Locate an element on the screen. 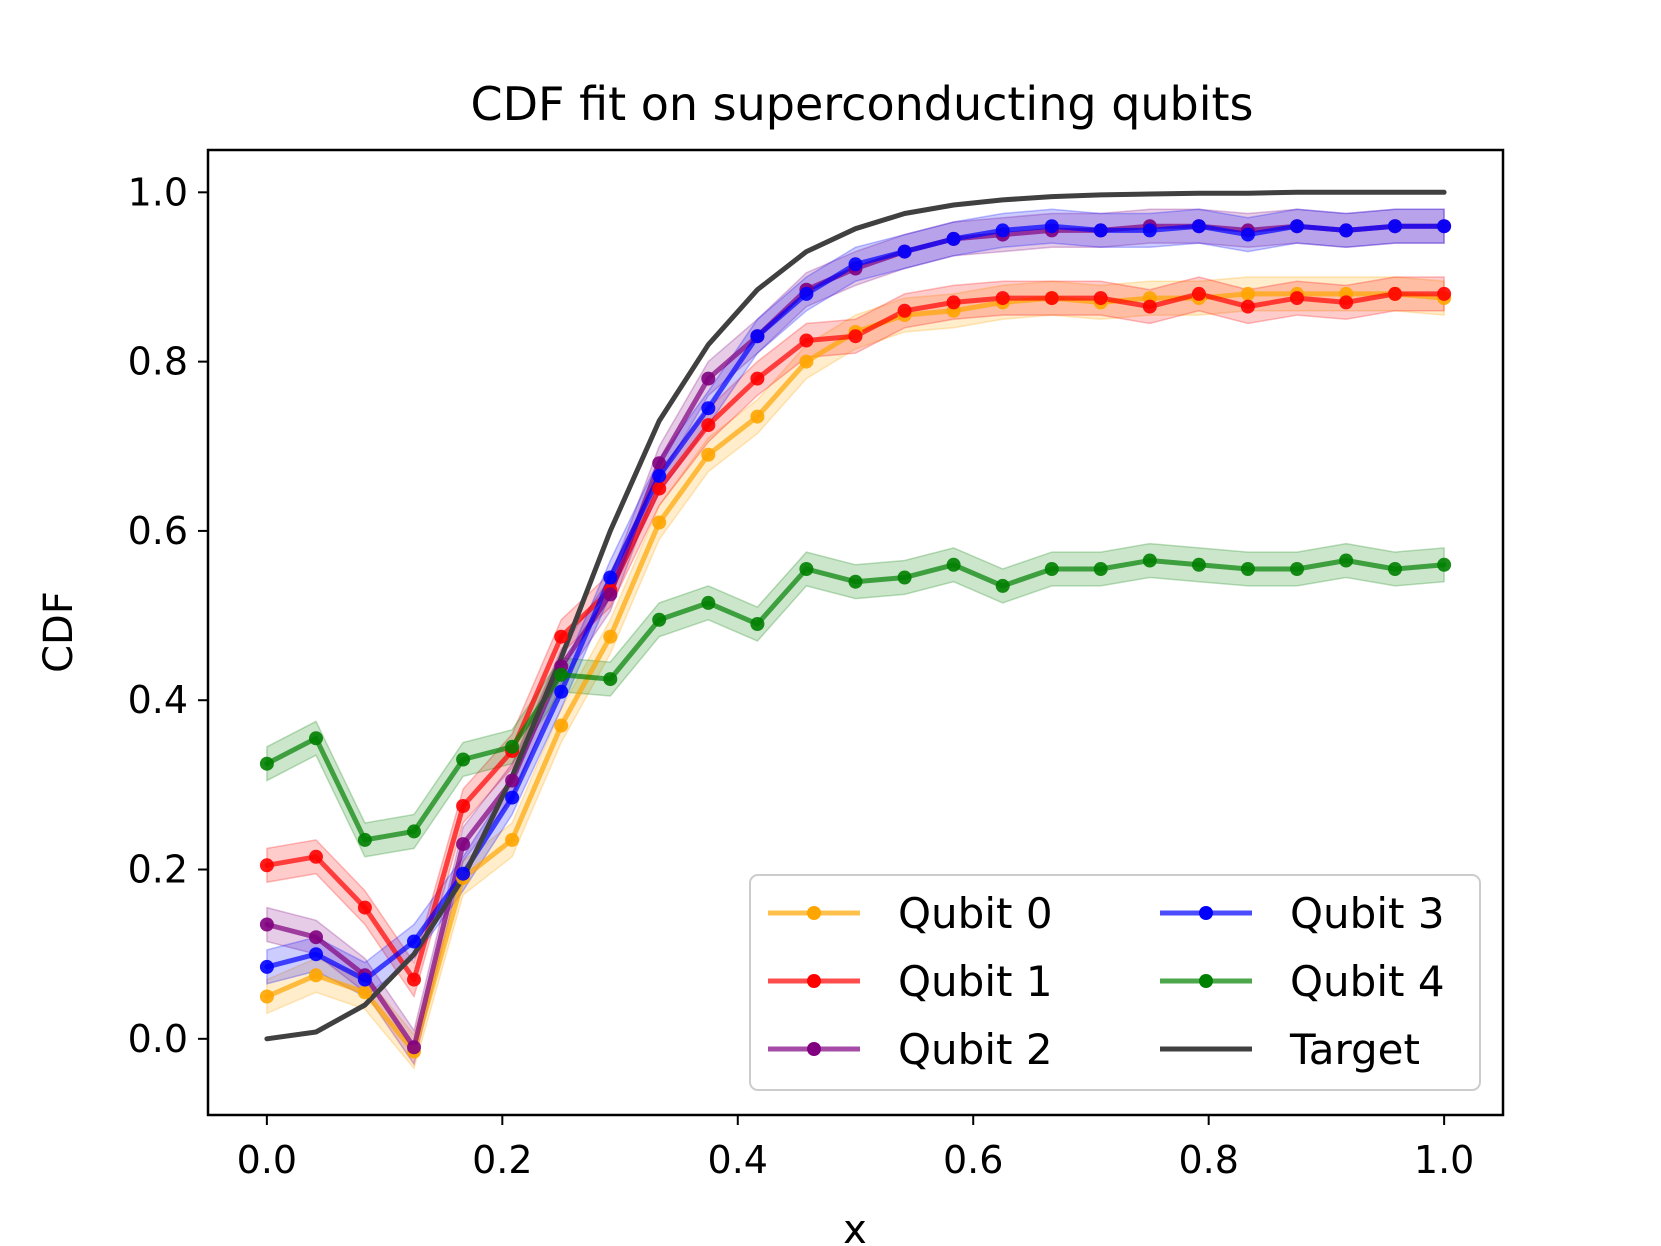  legend-label-qubit-1: Qubit 1 is located at coordinates (975, 981).